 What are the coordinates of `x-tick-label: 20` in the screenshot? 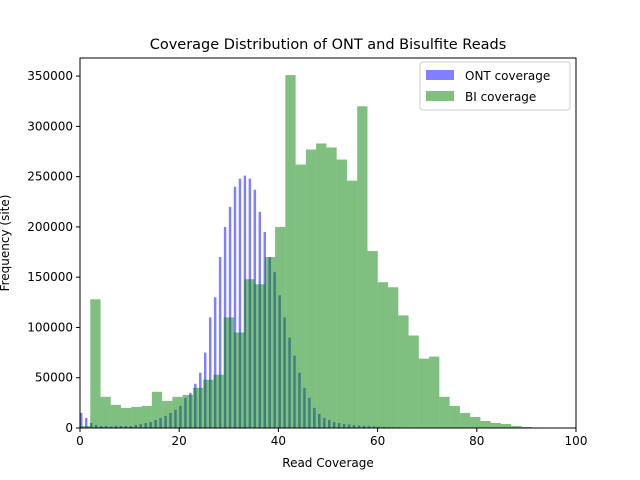 It's located at (179, 441).